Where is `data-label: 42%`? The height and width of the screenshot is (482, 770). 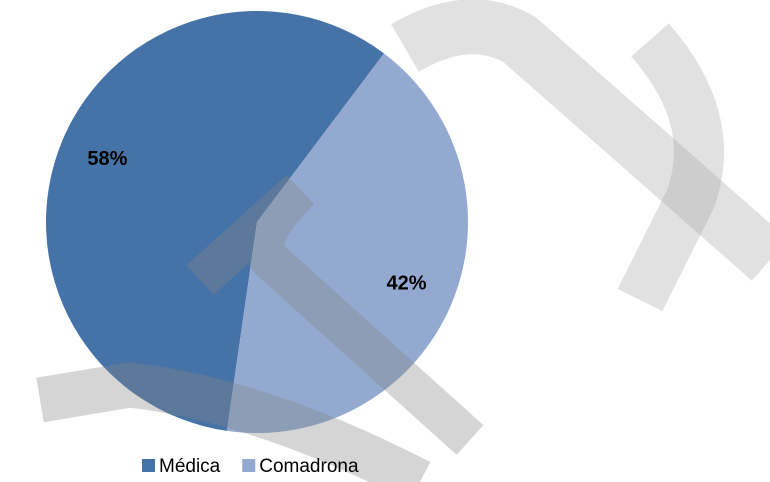
data-label: 42% is located at coordinates (407, 284).